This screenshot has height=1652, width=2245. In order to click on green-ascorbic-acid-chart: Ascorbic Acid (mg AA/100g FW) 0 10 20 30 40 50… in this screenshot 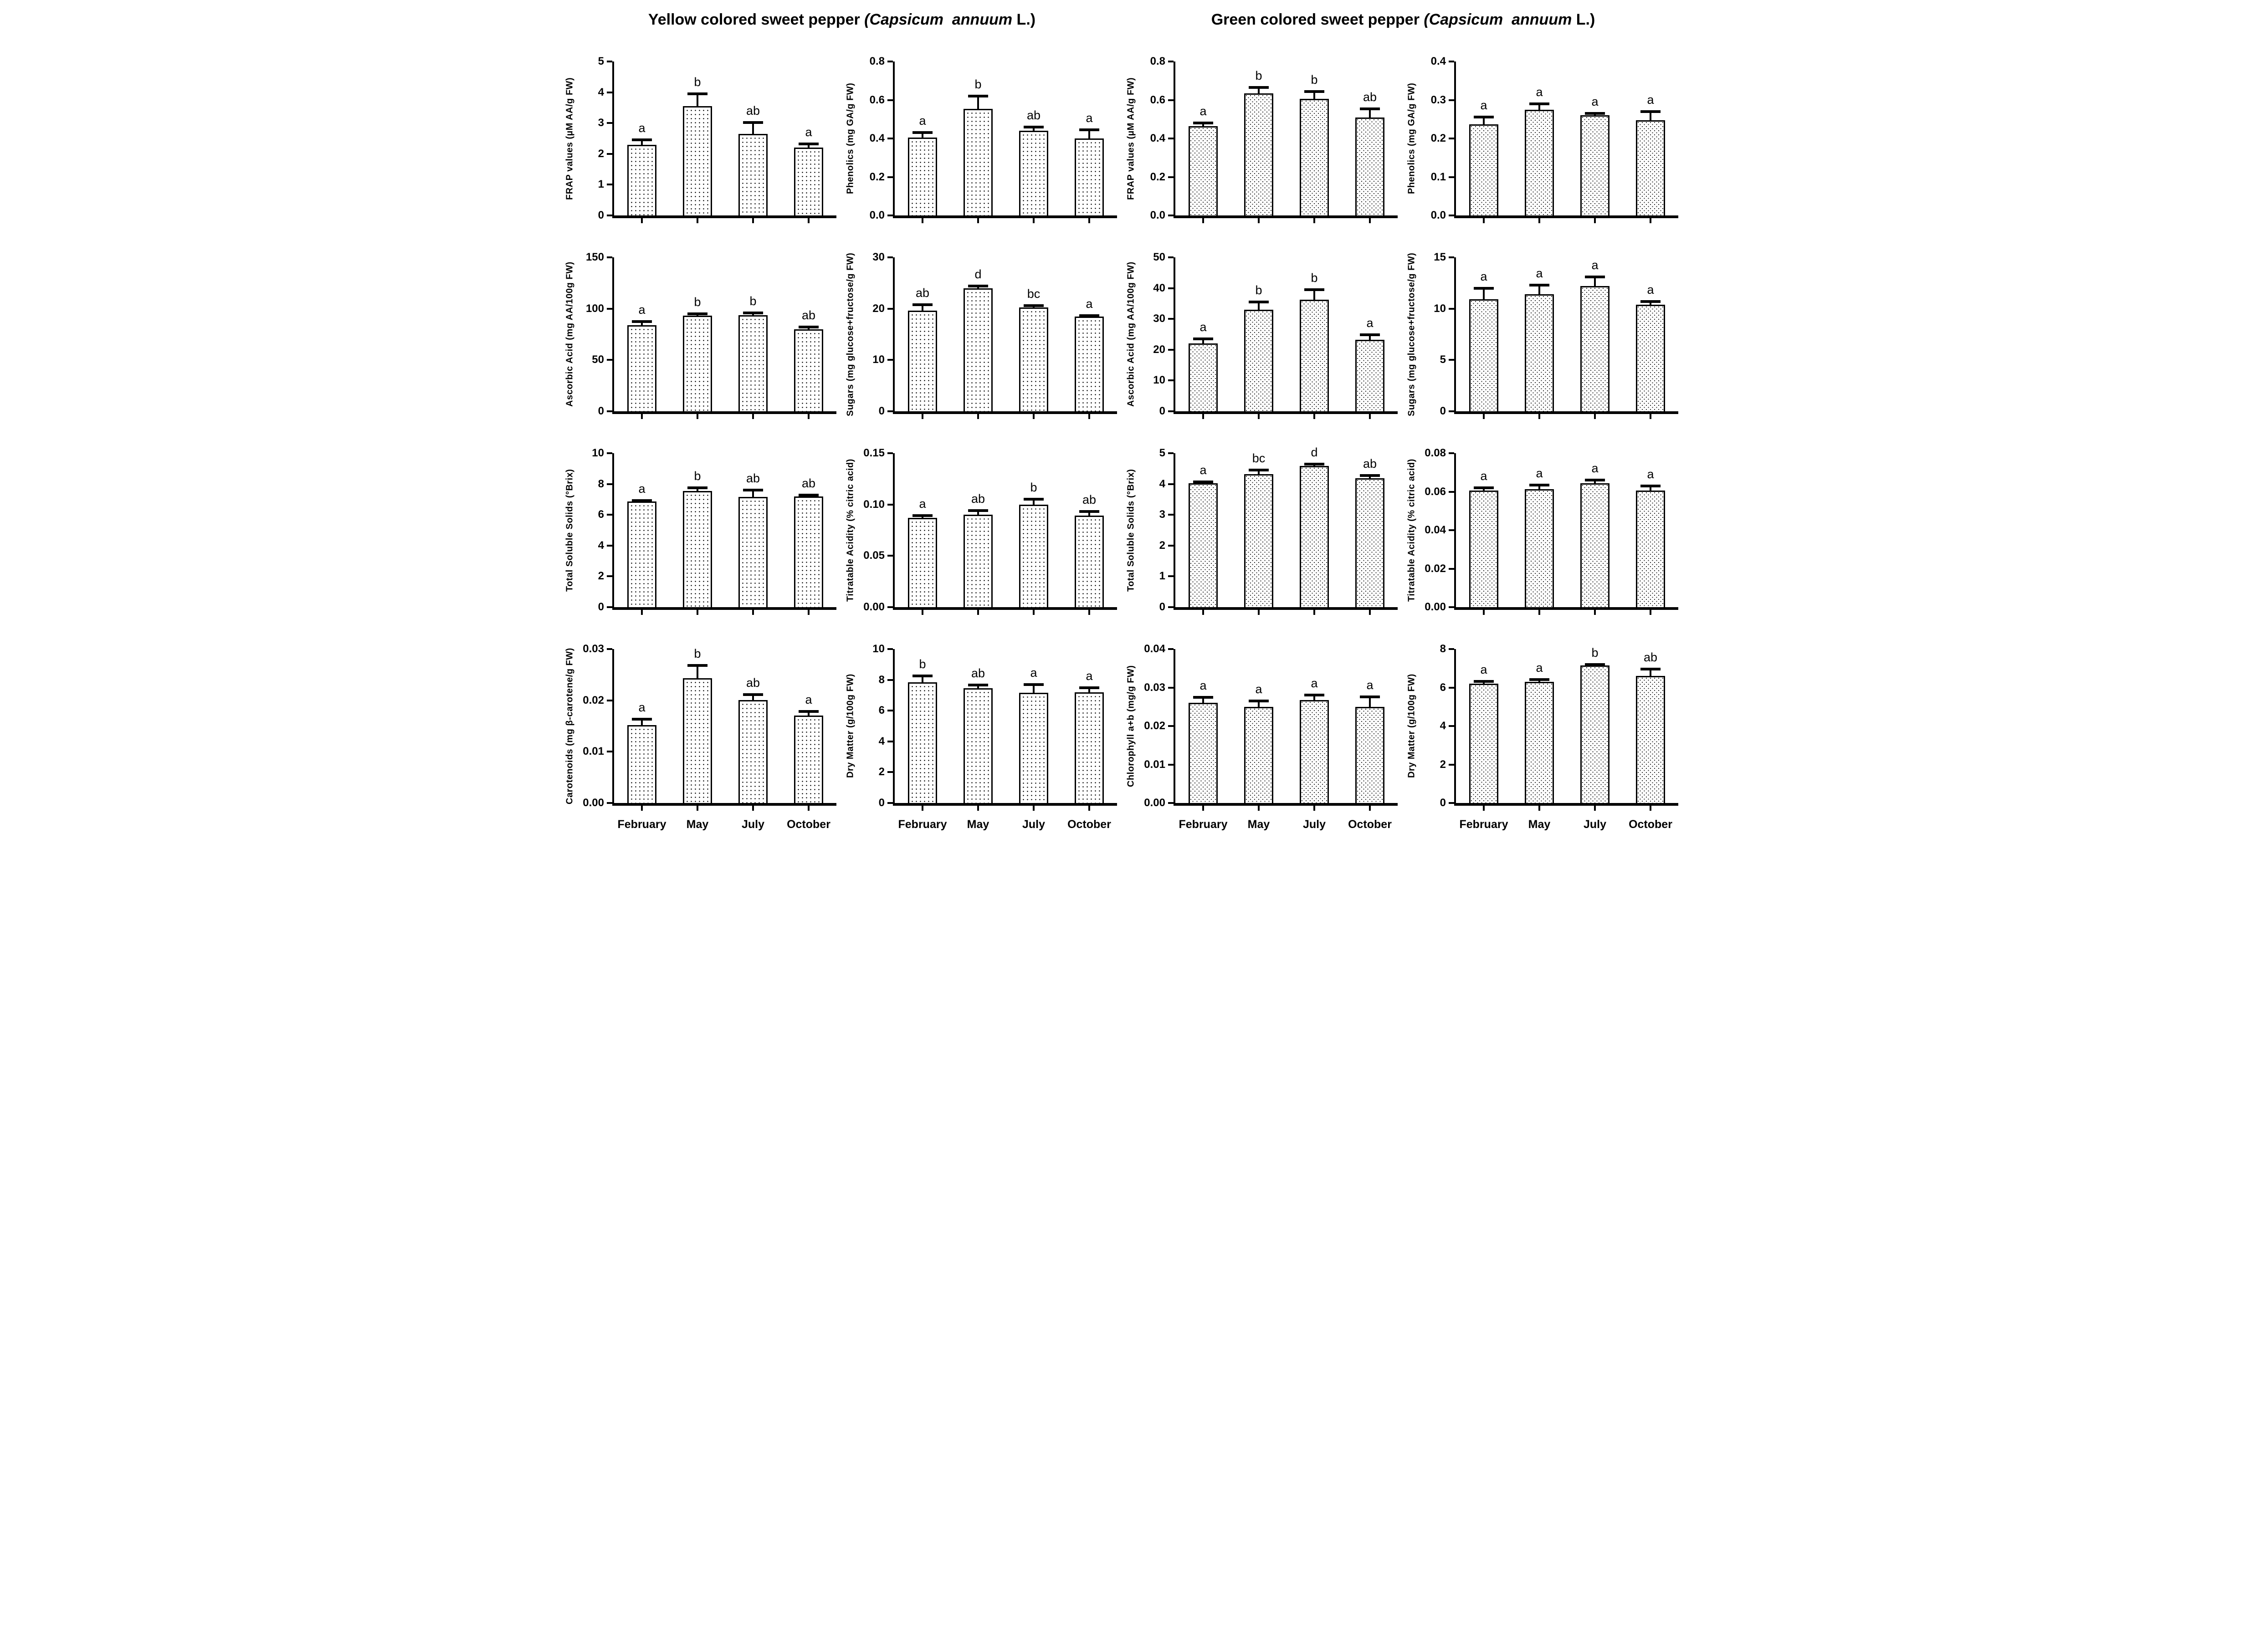, I will do `click(1262, 335)`.